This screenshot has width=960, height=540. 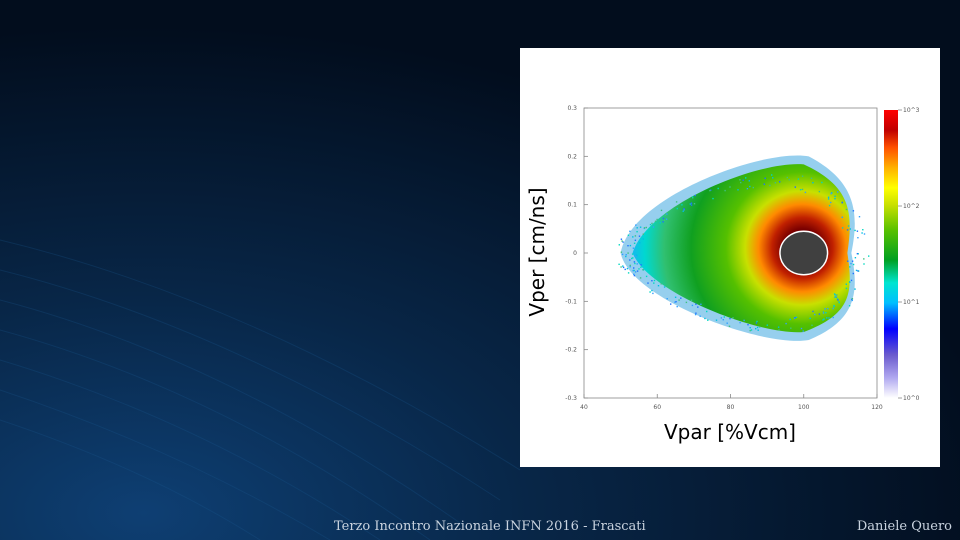 I want to click on y-tick-label: 0.3, so click(x=572, y=108).